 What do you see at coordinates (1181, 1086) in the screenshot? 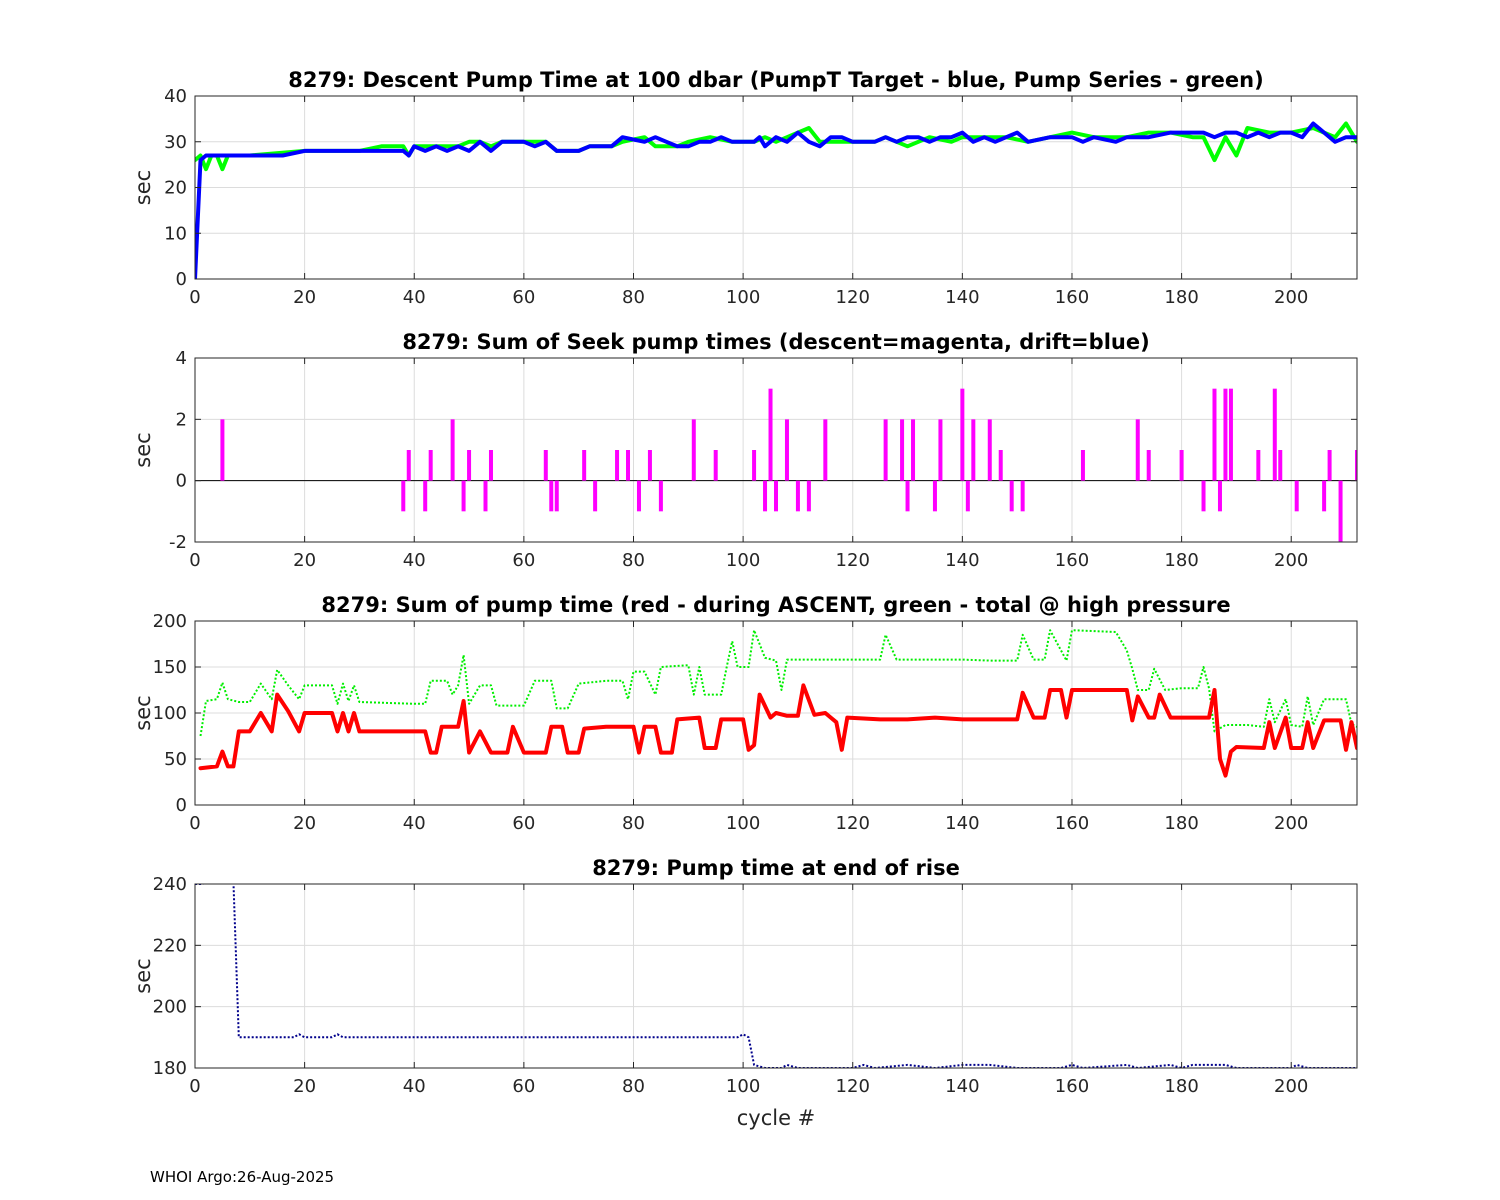
I see `x-tick-label: 180` at bounding box center [1181, 1086].